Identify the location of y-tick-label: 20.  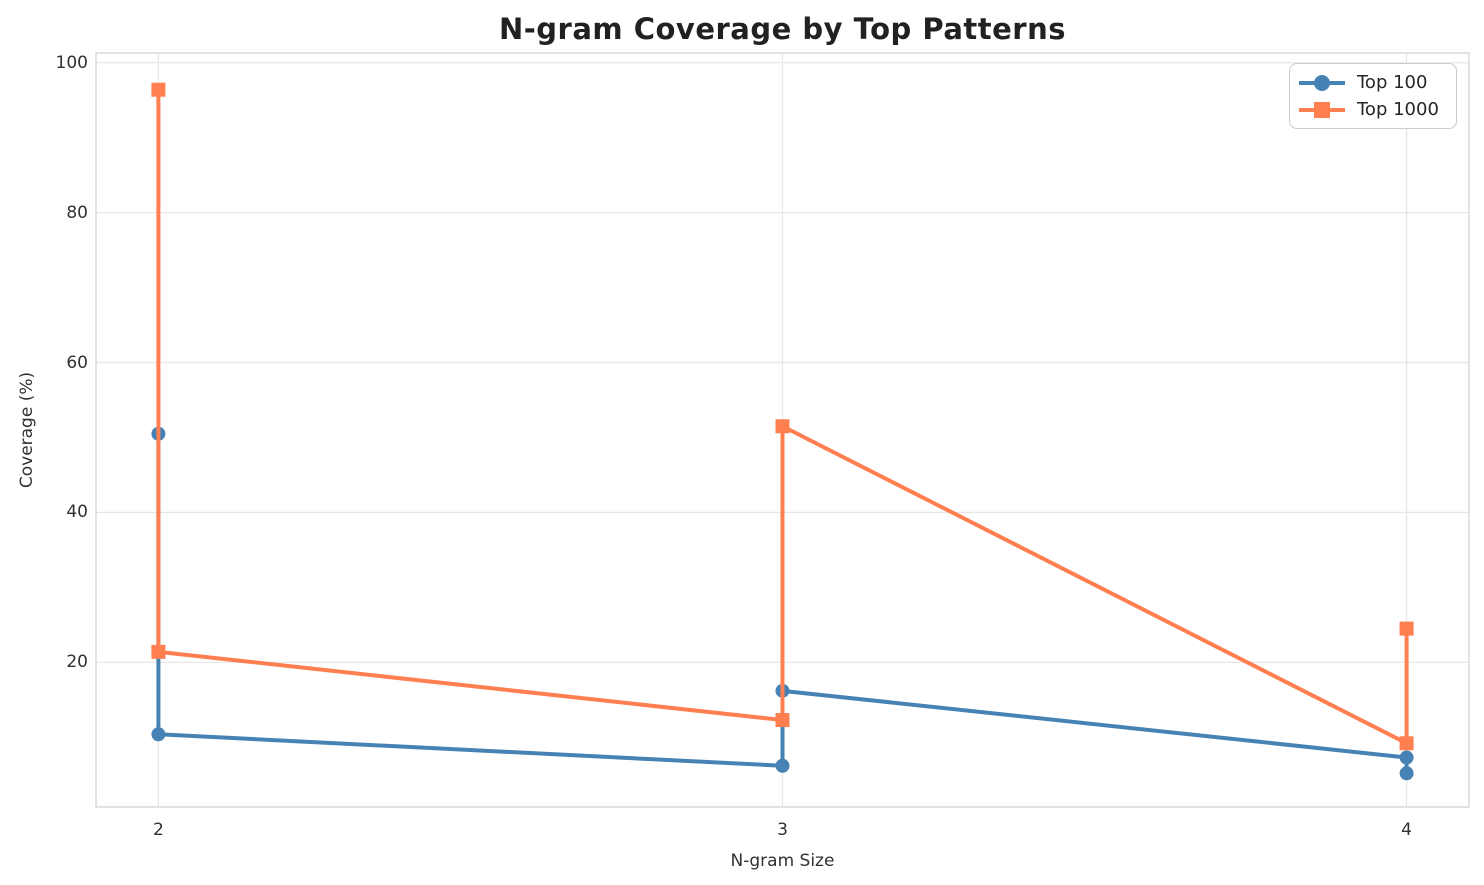
(77, 662).